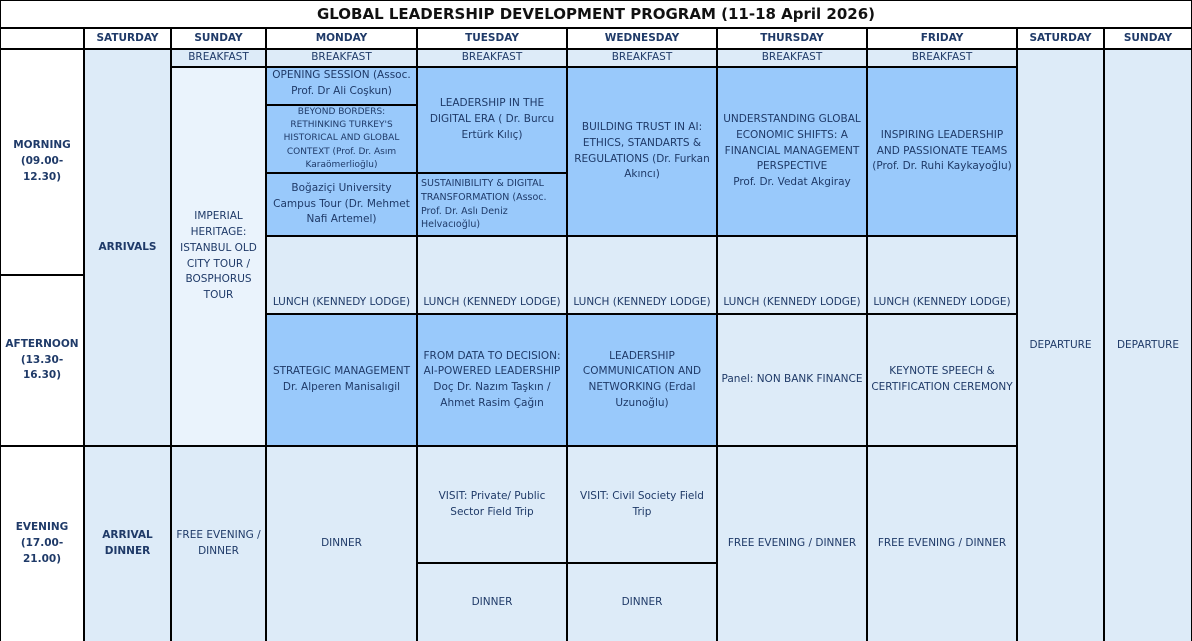 The height and width of the screenshot is (641, 1192). I want to click on saturday-departure: DEPARTURE, so click(1060, 345).